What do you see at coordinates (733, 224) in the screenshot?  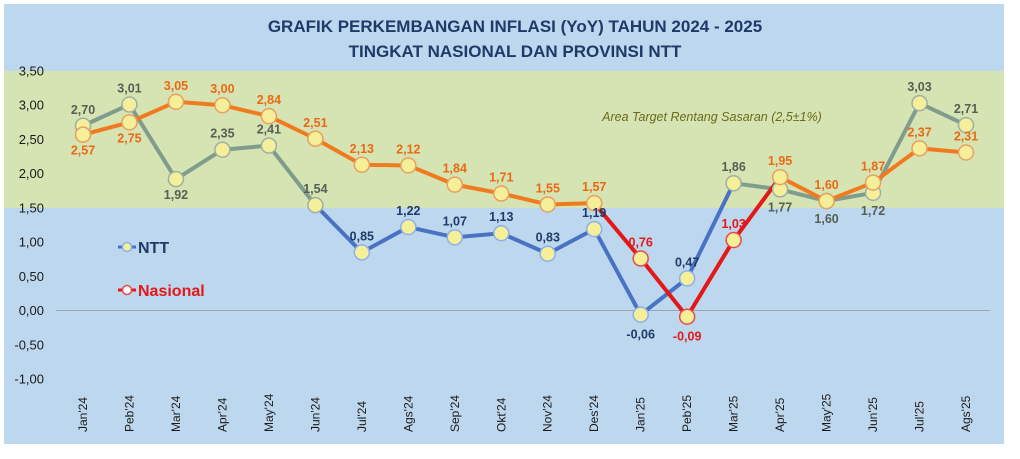 I see `nasional-data-label: 1,03` at bounding box center [733, 224].